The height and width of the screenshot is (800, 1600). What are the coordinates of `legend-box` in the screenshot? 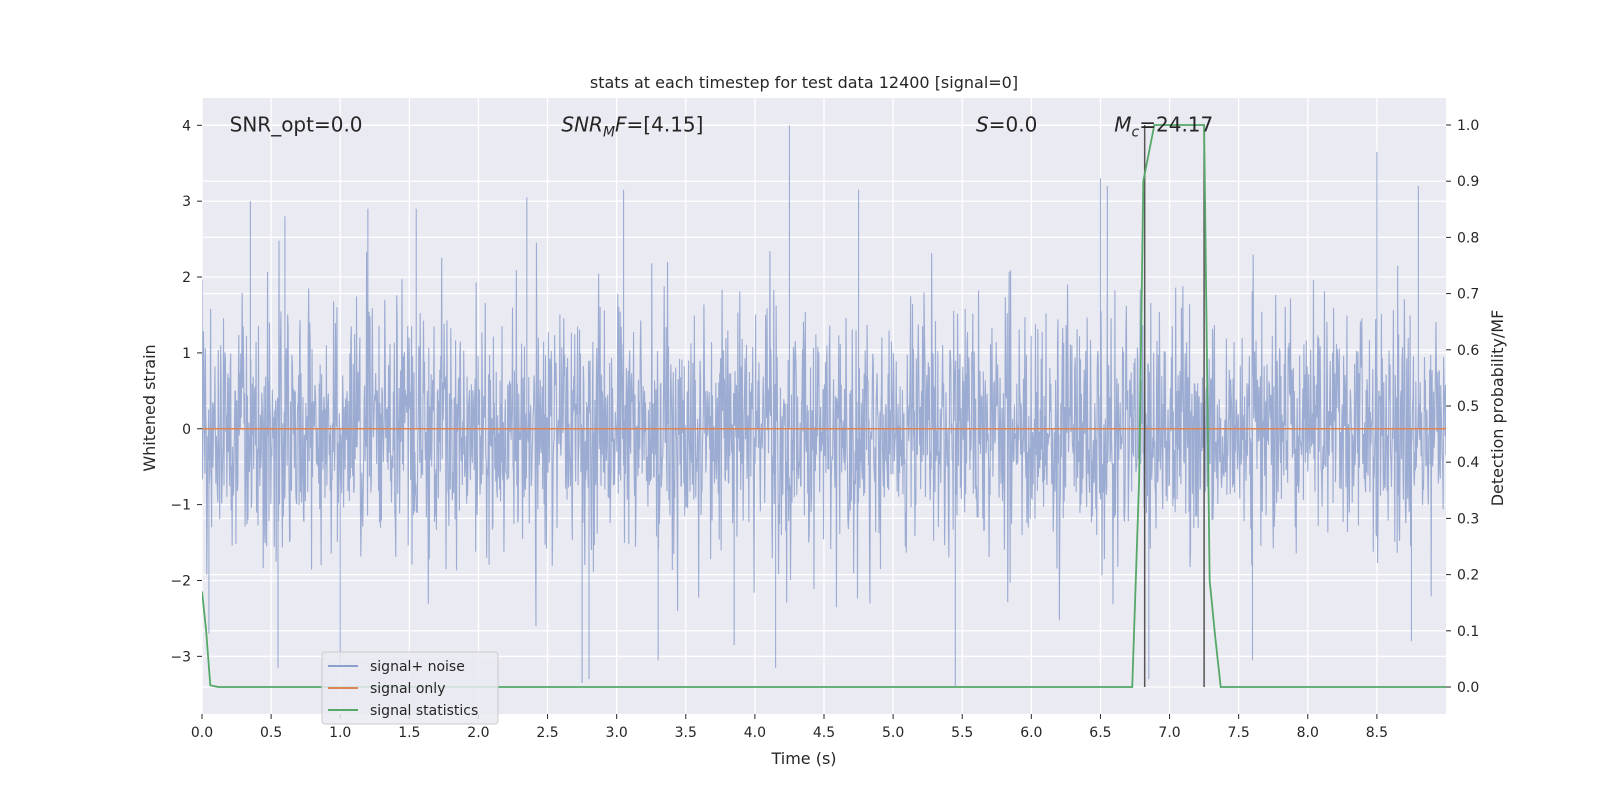 It's located at (410, 688).